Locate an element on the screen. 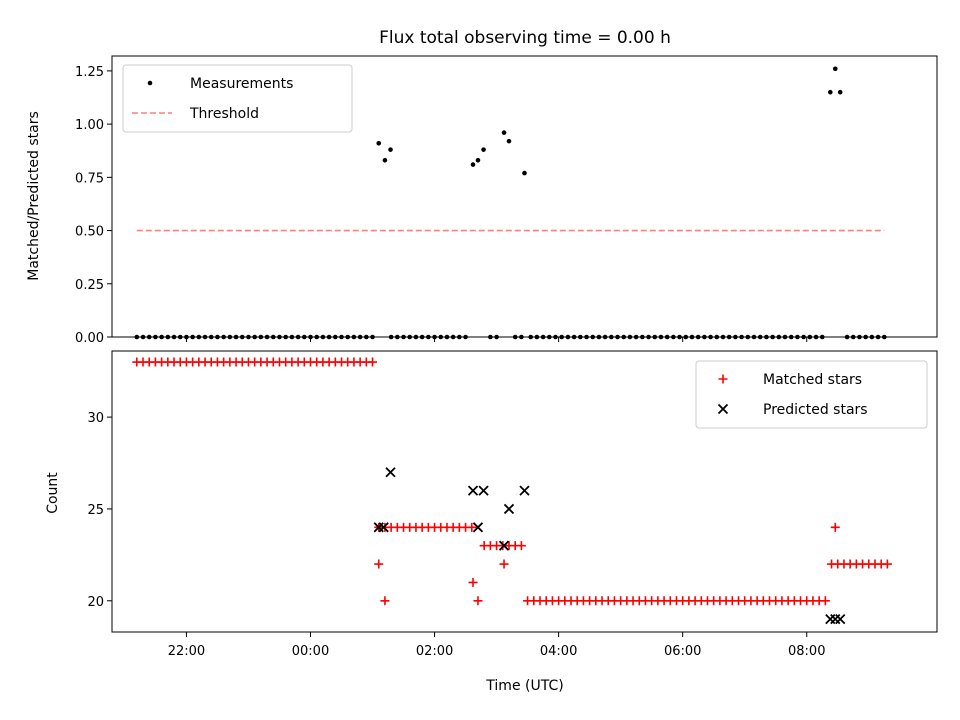 The image size is (960, 720). x-tick-label: 06:00 is located at coordinates (682, 651).